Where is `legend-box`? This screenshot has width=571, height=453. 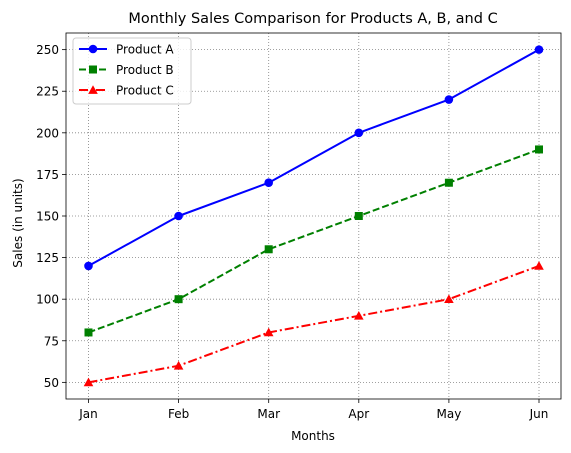
legend-box is located at coordinates (132, 71).